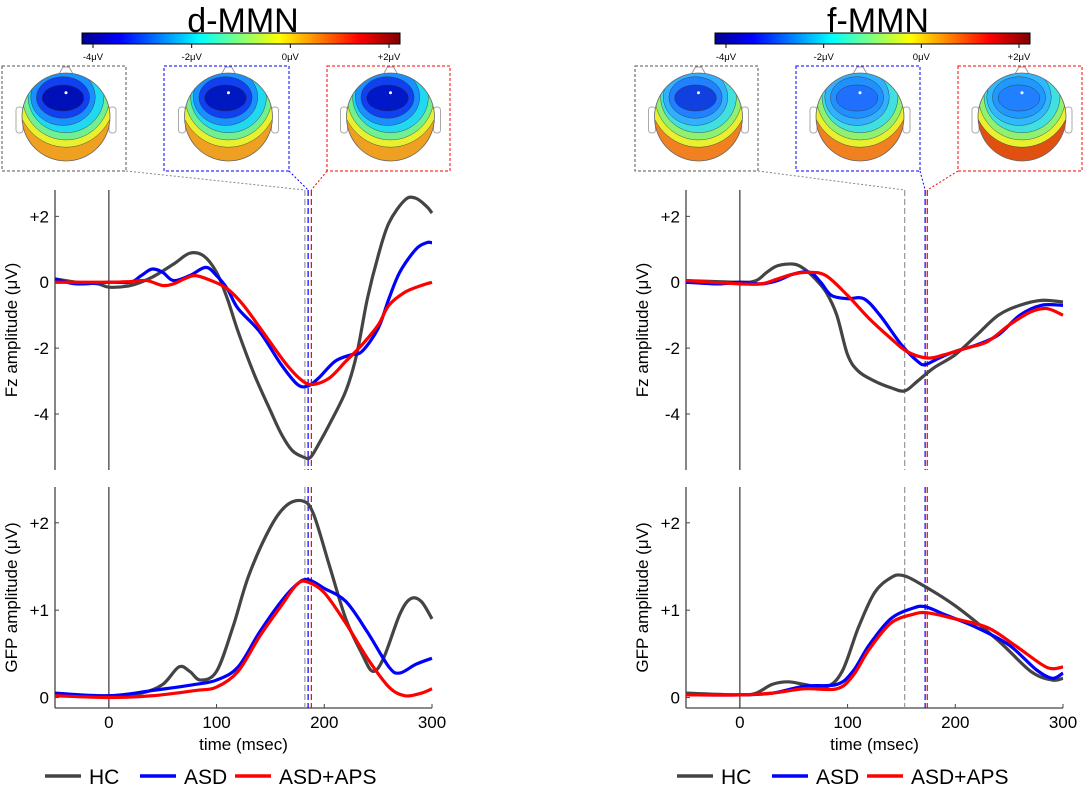  I want to click on legend-right: HC ASD ASD+APS, so click(842, 777).